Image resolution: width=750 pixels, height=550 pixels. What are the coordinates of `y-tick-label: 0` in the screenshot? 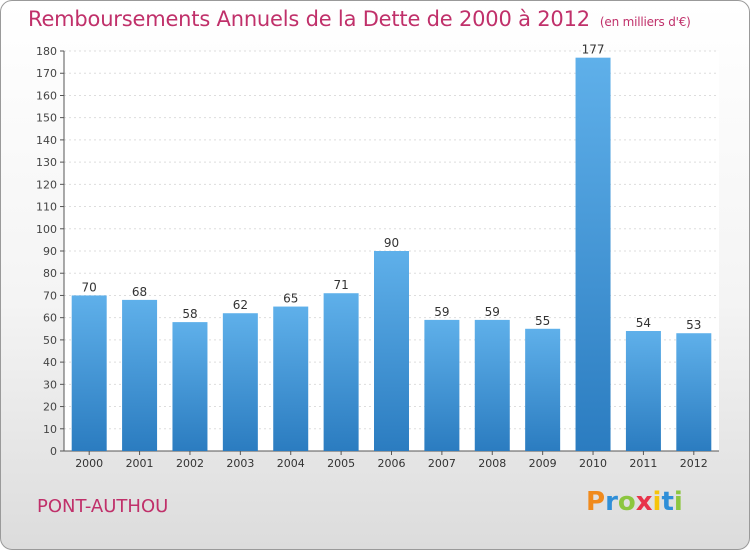 It's located at (53, 451).